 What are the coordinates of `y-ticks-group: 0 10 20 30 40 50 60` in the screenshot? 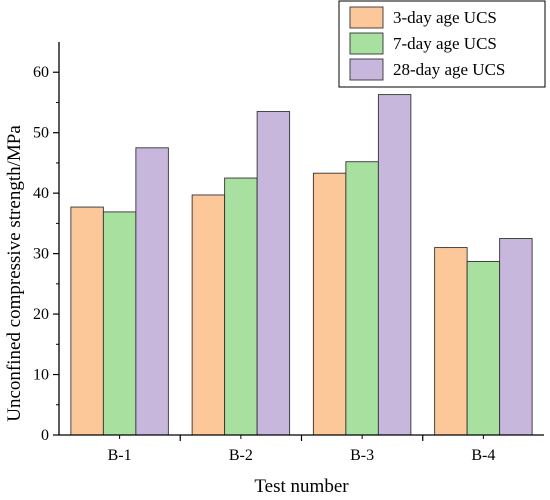 It's located at (46, 254).